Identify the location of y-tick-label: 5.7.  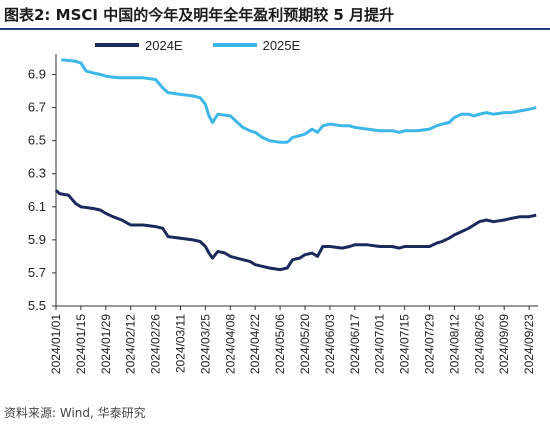
(37, 272).